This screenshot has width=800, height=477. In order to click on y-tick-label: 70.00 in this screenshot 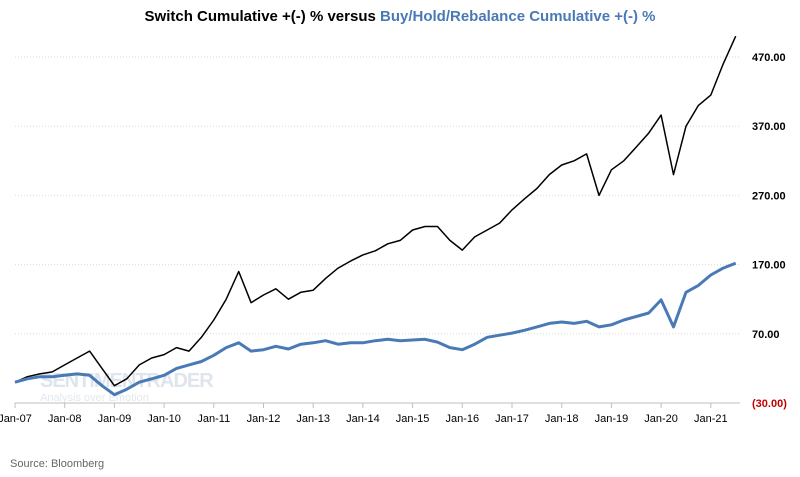, I will do `click(766, 335)`.